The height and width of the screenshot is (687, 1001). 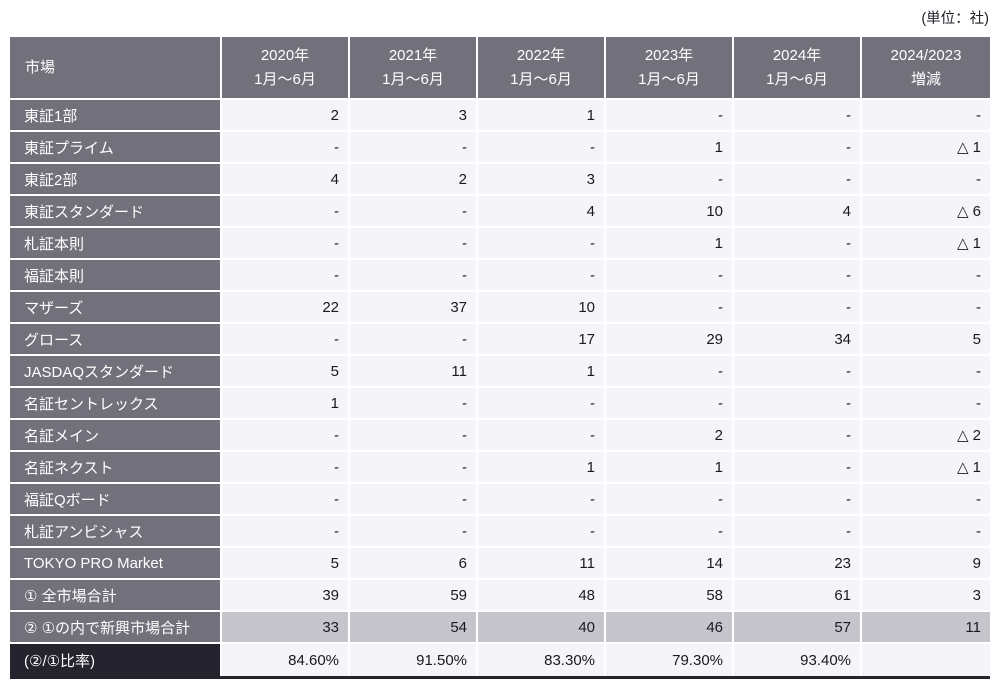 I want to click on table-row: 東証2部 4 2 3- - -, so click(x=500, y=180).